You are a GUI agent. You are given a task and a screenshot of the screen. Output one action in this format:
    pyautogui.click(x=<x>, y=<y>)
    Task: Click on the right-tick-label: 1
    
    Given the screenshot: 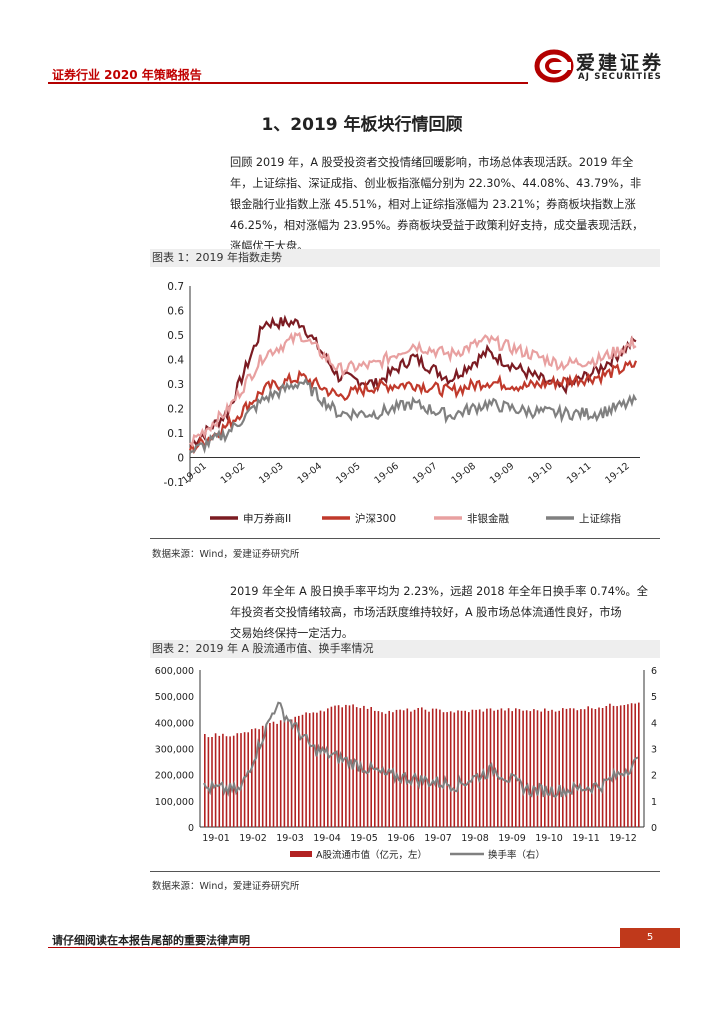 What is the action you would take?
    pyautogui.click(x=654, y=802)
    